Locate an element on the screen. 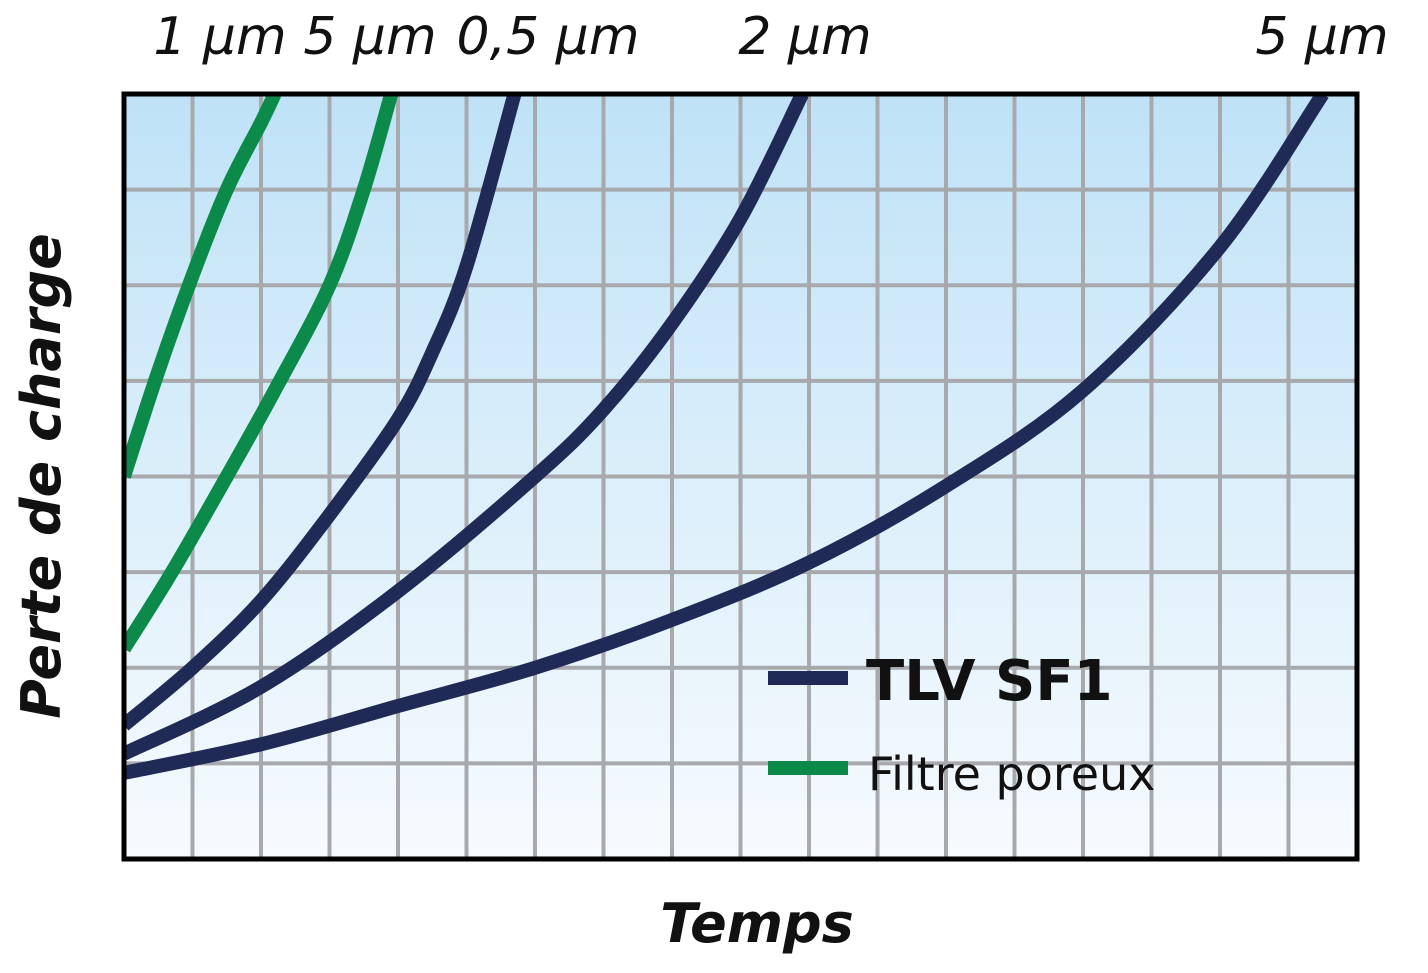  curve-labels: 1 µm 5 µm 0,5 µm 2 µm 5 µm is located at coordinates (770, 37).